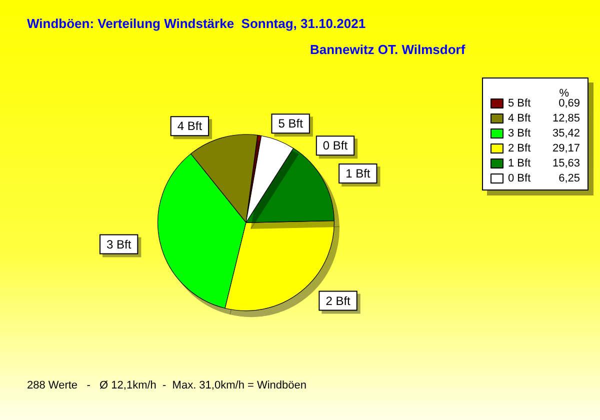  Describe the element at coordinates (388, 49) in the screenshot. I see `chart-subtitle: Bannewitz OT. Wilmsdorf` at that location.